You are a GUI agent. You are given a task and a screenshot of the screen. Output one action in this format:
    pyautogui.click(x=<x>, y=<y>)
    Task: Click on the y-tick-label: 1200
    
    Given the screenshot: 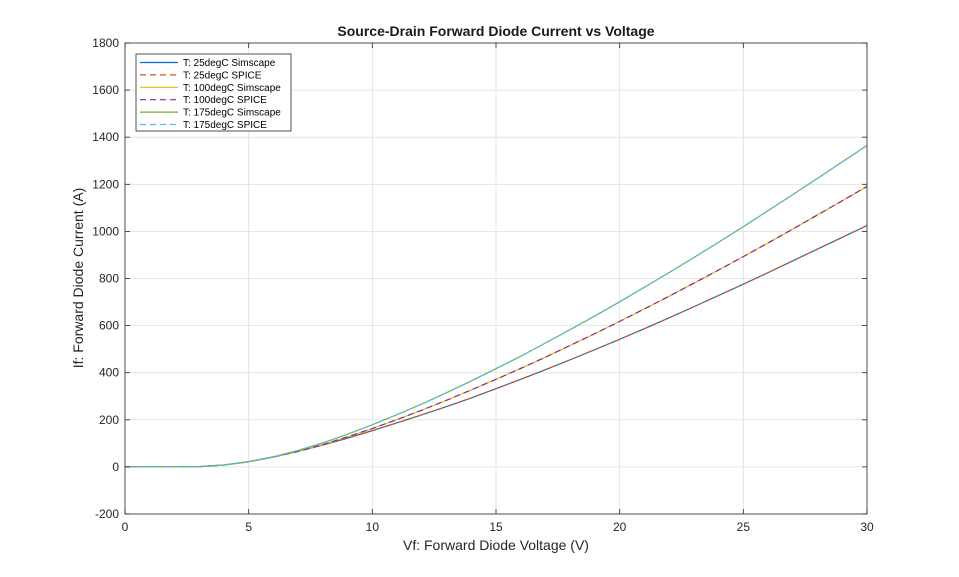 What is the action you would take?
    pyautogui.click(x=105, y=184)
    